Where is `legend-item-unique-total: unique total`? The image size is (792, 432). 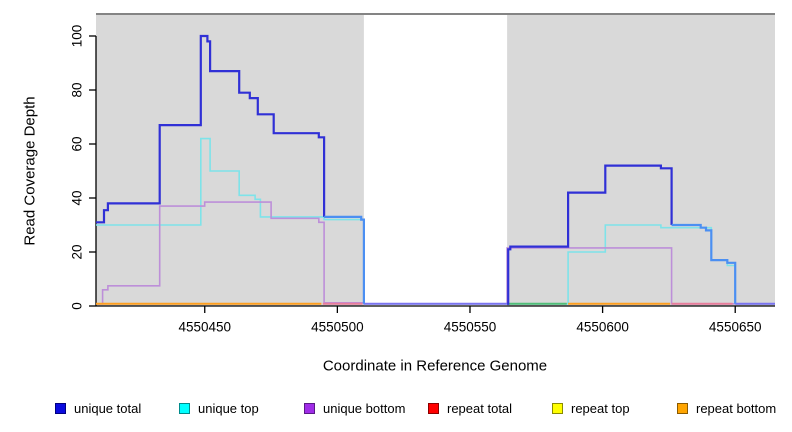
legend-item-unique-total: unique total is located at coordinates (98, 408).